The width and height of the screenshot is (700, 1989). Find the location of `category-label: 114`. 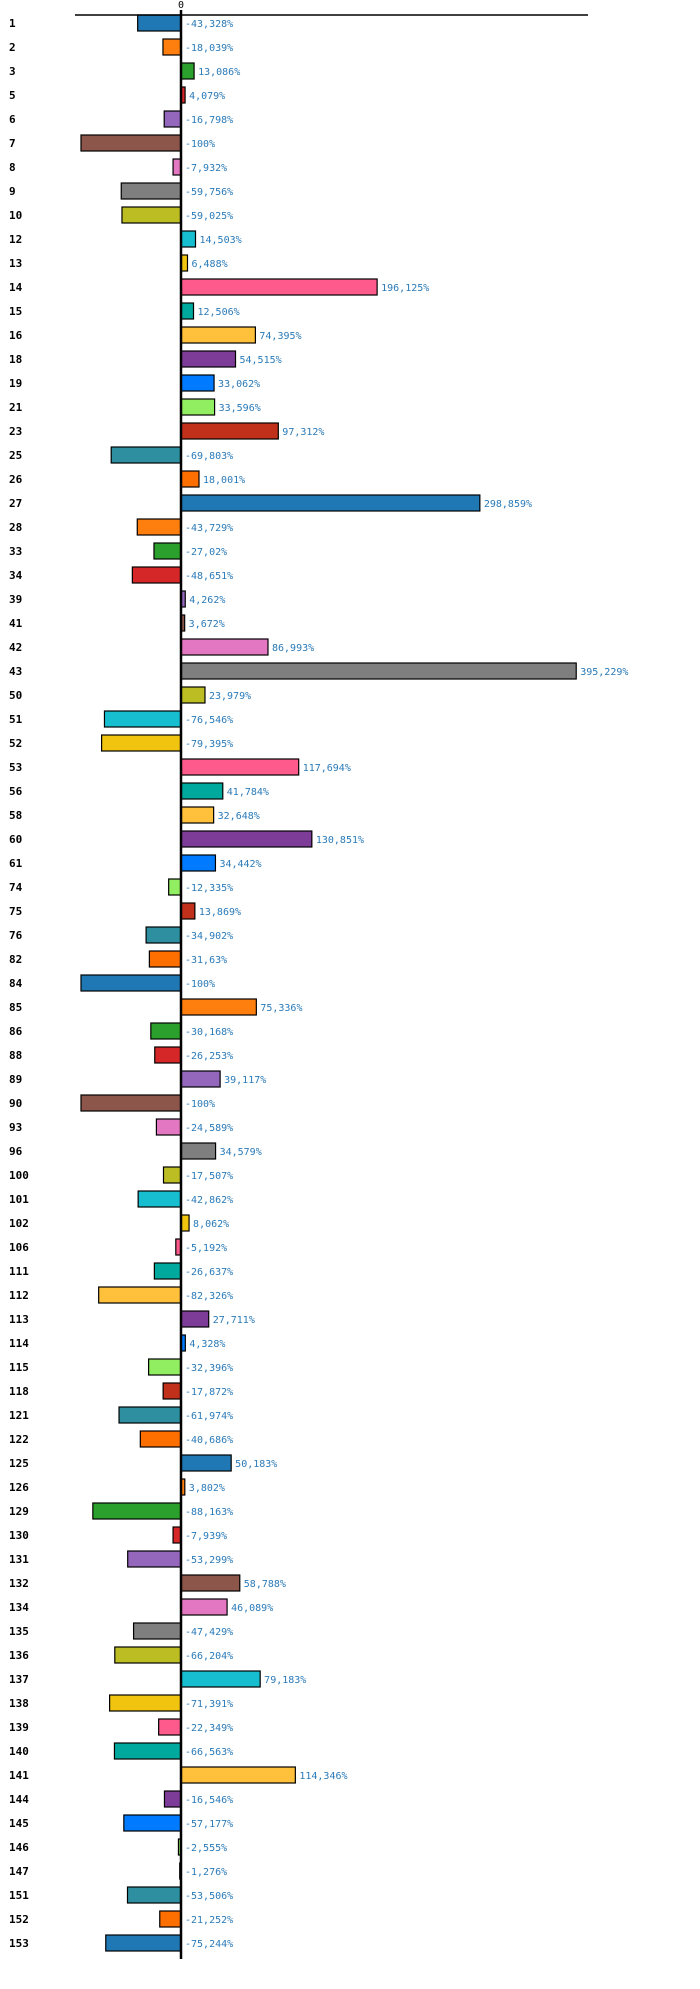

category-label: 114 is located at coordinates (19, 1343).